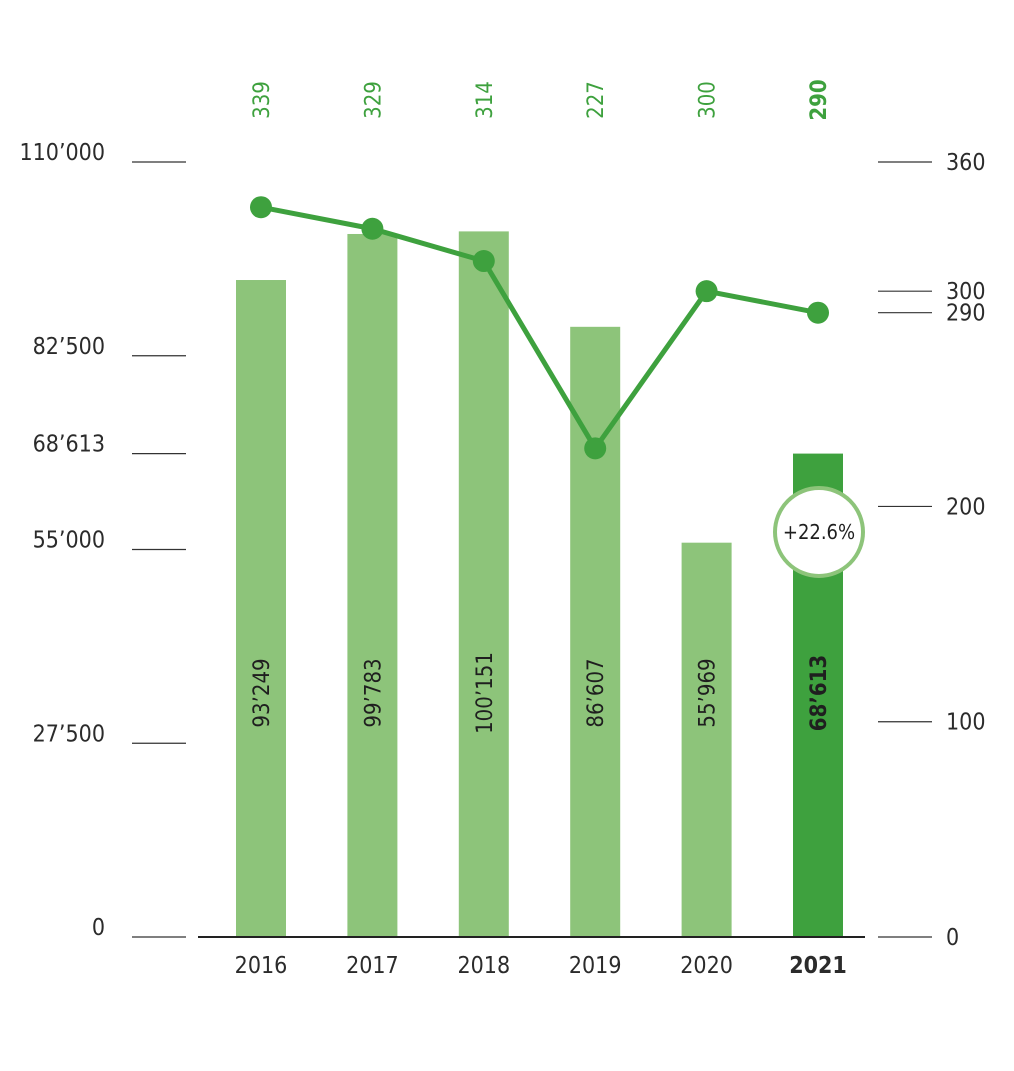 The width and height of the screenshot is (1014, 1071). I want to click on right-axis-tick-label: 290, so click(966, 314).